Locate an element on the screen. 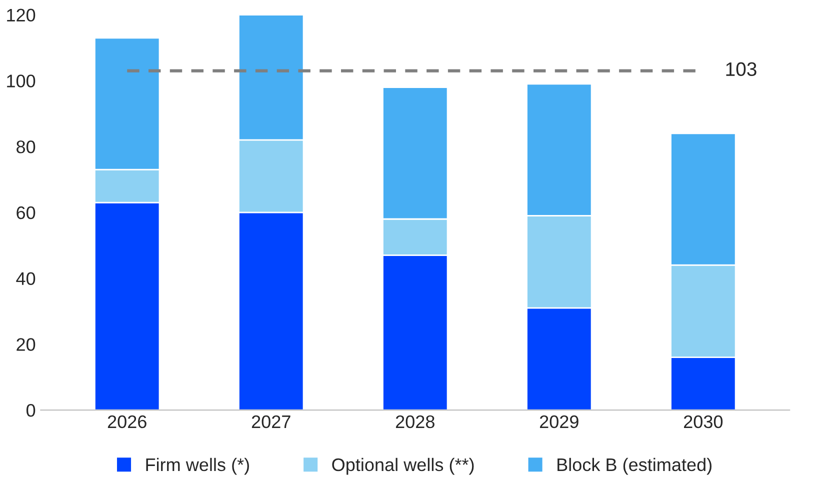 Image resolution: width=814 pixels, height=494 pixels. y-tick-label: 20 is located at coordinates (26, 344).